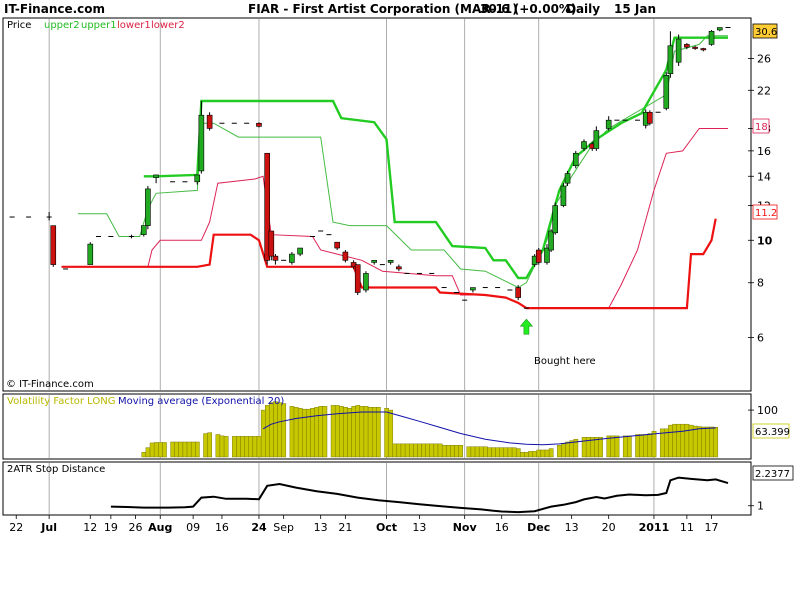  I want to click on price-y-tick-label: 16, so click(764, 151).